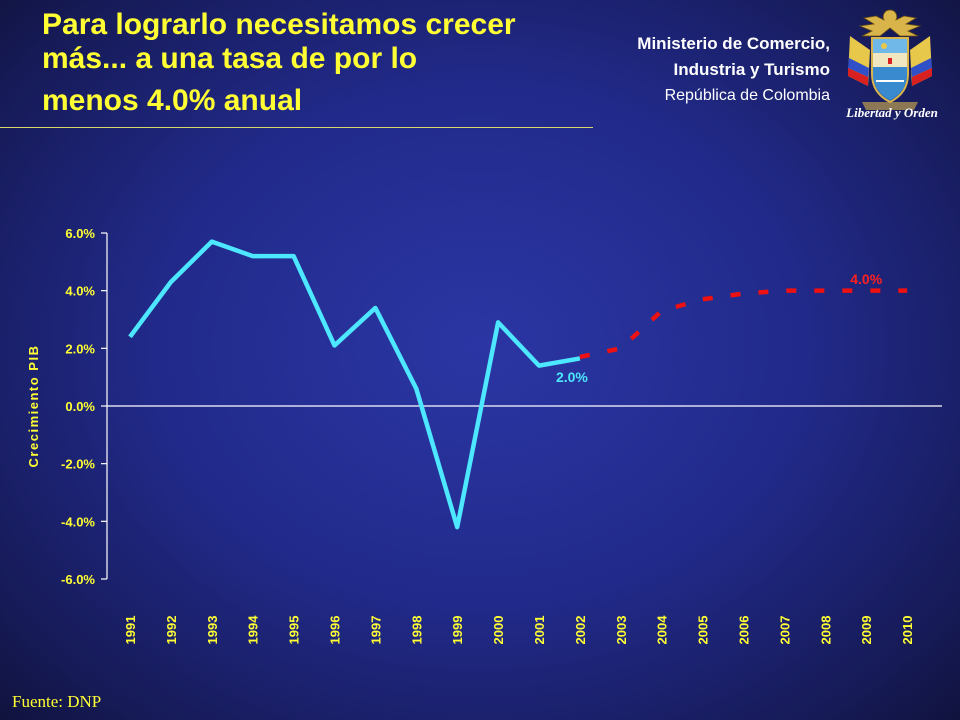  I want to click on target-value-label: 4.0%, so click(866, 279).